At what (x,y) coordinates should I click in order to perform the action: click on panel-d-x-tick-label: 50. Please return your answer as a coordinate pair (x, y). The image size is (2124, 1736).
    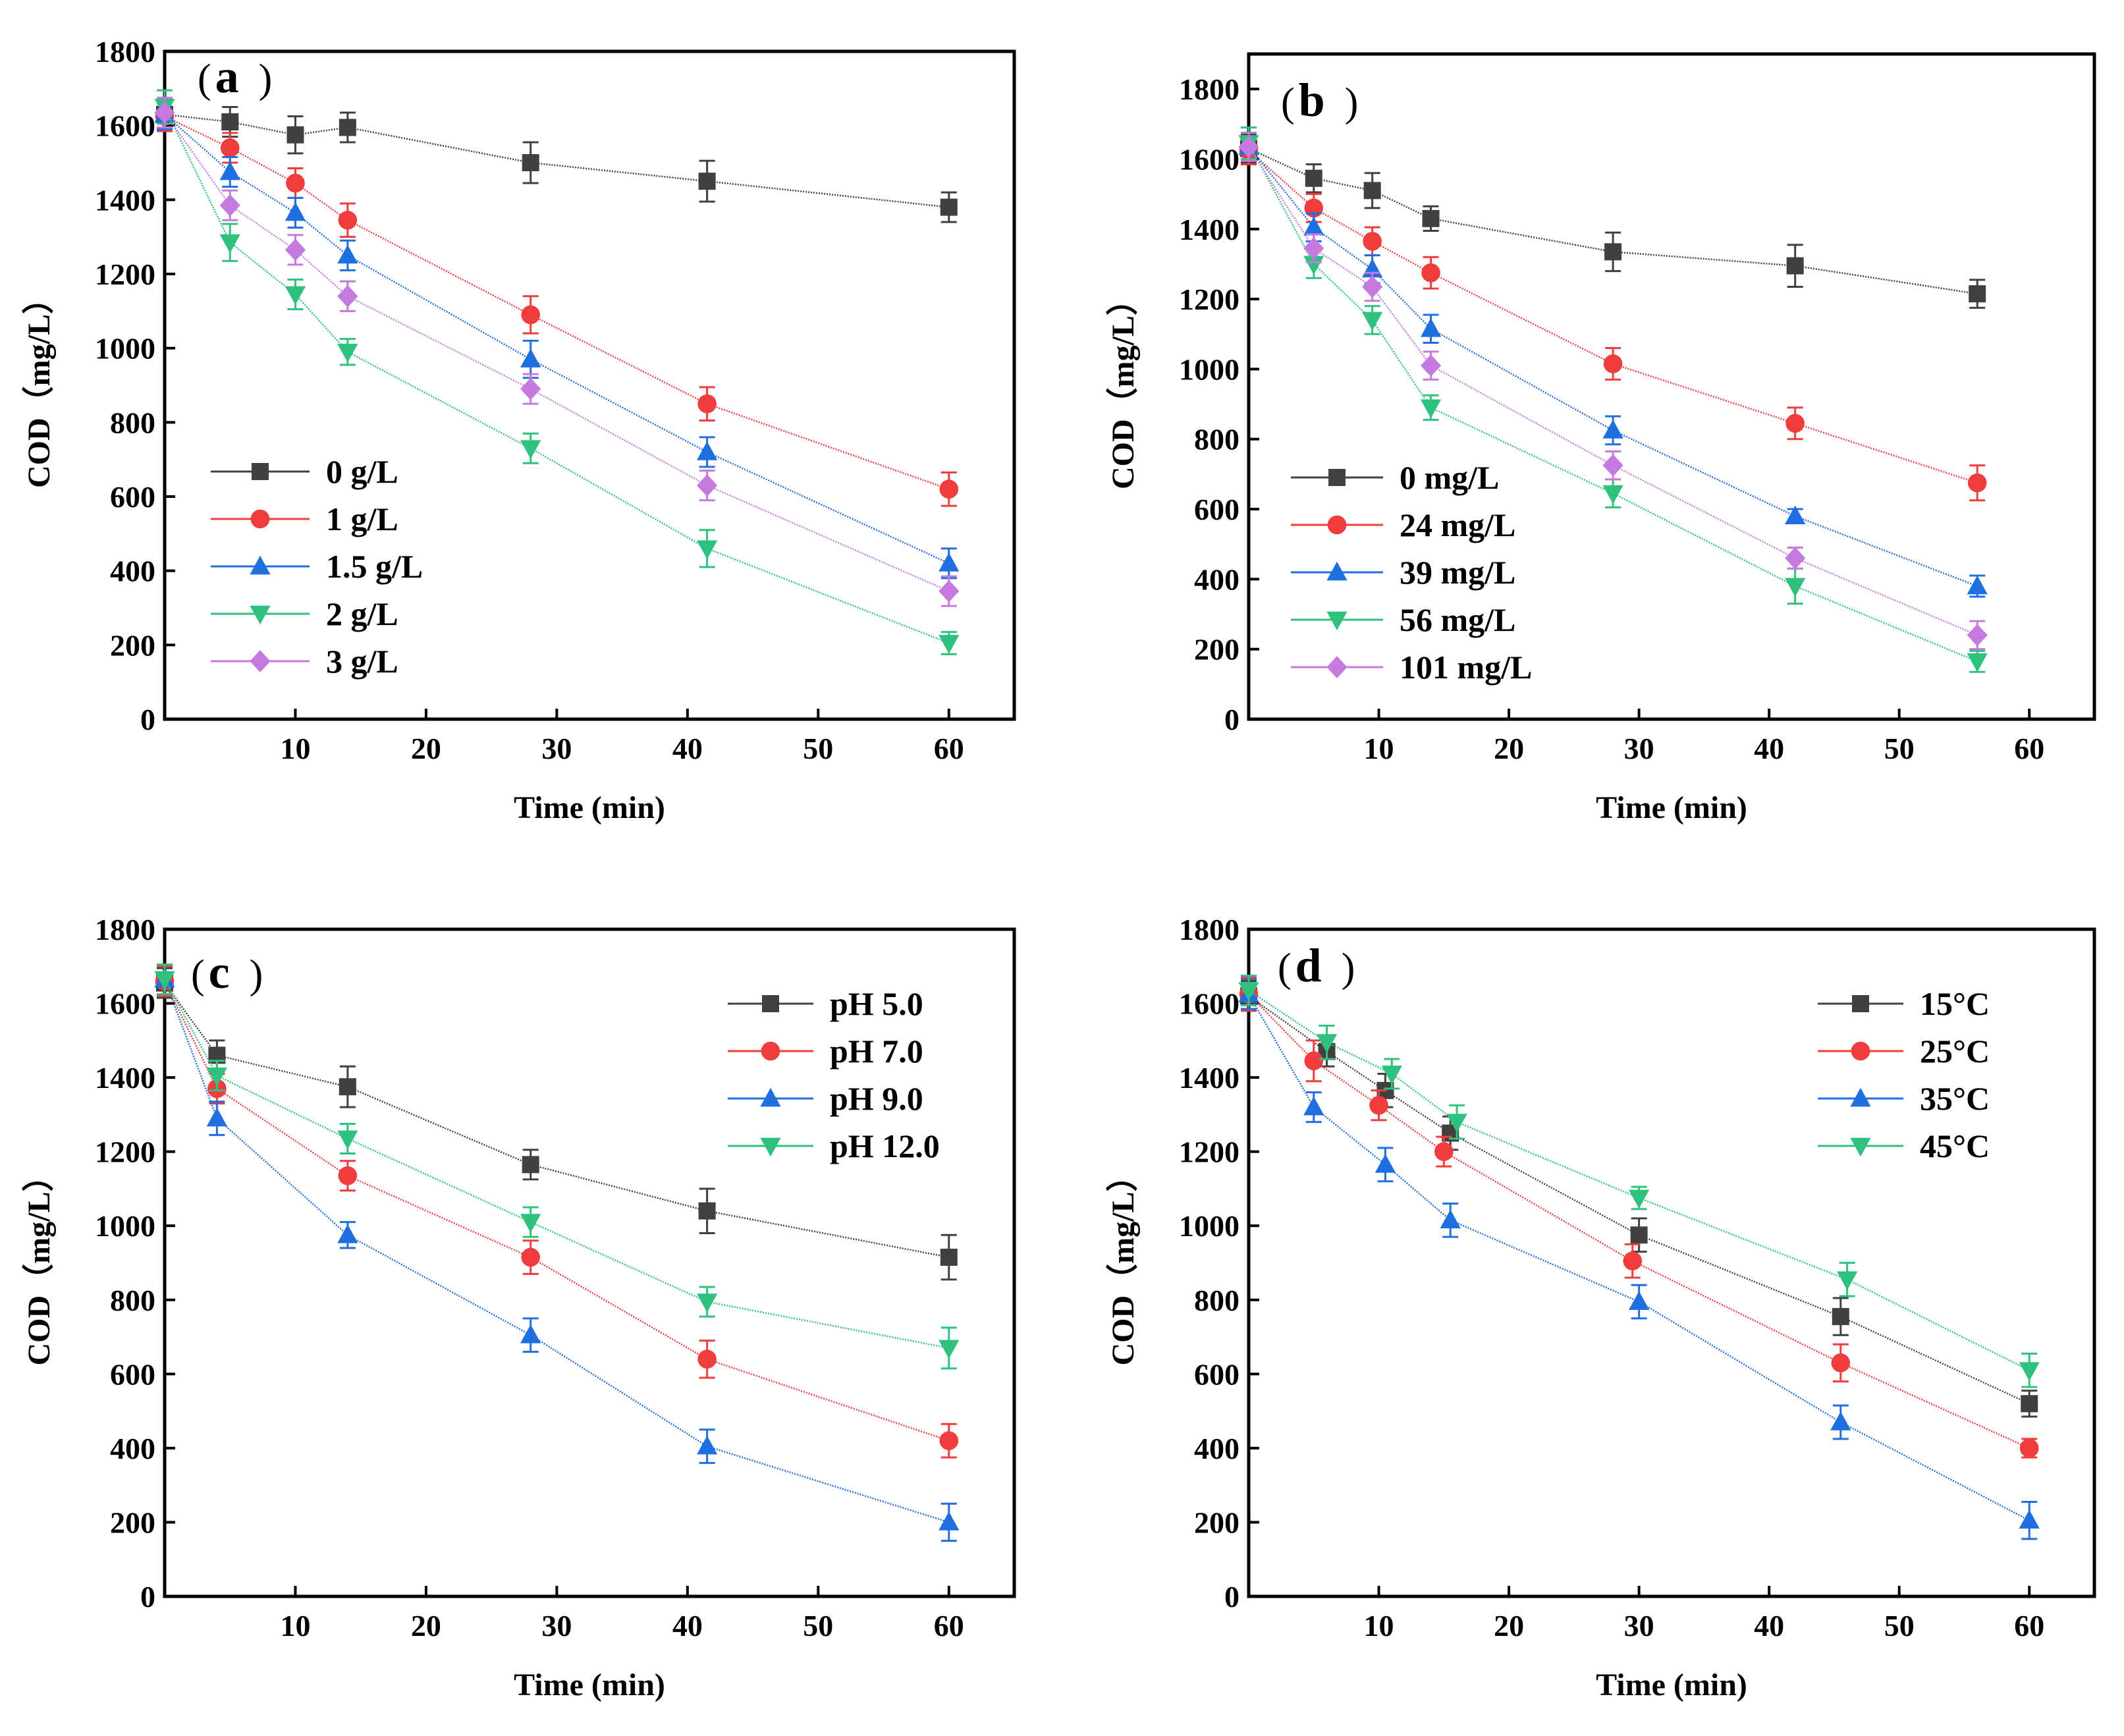
    Looking at the image, I should click on (1899, 1625).